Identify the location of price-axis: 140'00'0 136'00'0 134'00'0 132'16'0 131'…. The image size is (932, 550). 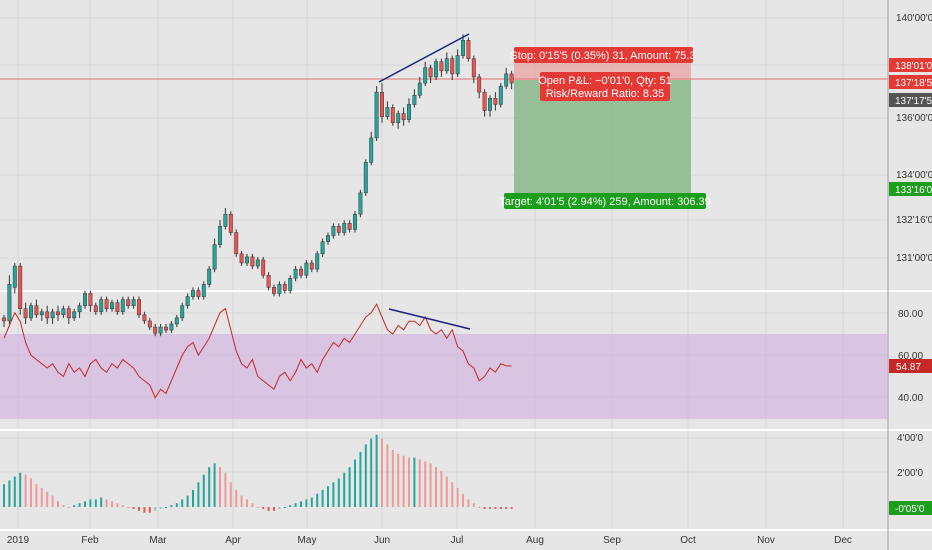
(914, 138).